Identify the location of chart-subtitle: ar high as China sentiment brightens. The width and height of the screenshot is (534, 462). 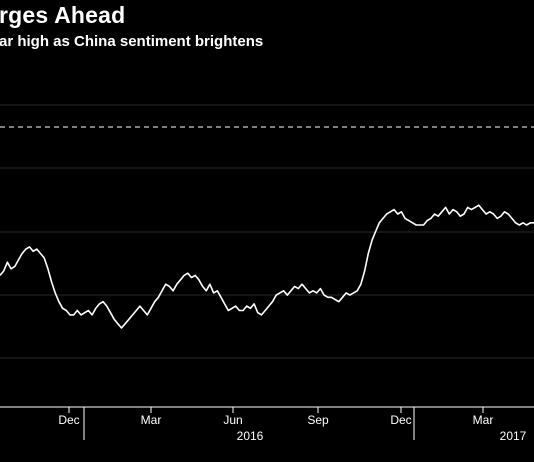
(132, 41).